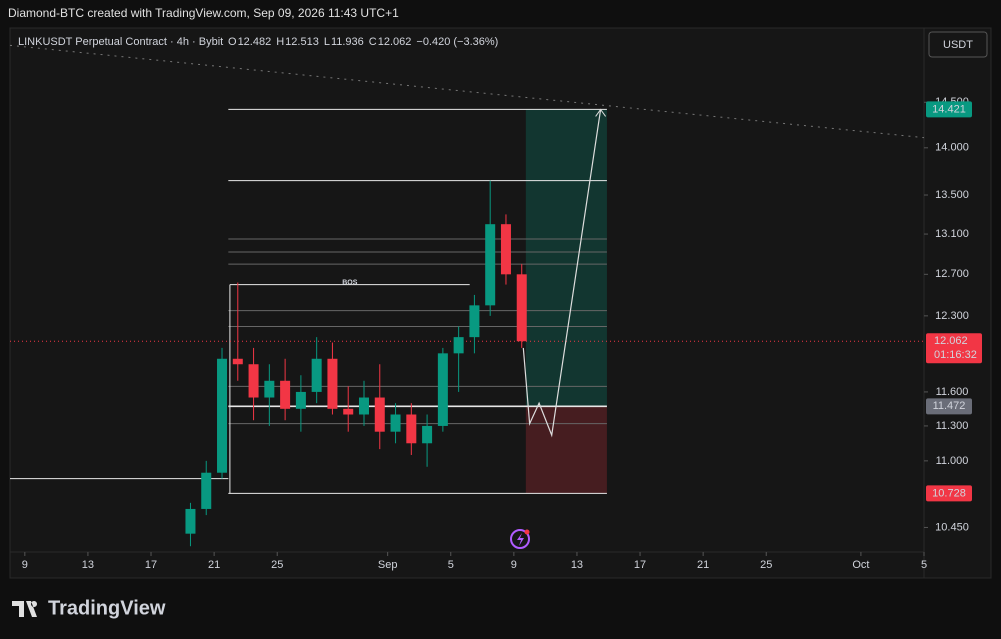  I want to click on price-label: 10.728, so click(949, 493).